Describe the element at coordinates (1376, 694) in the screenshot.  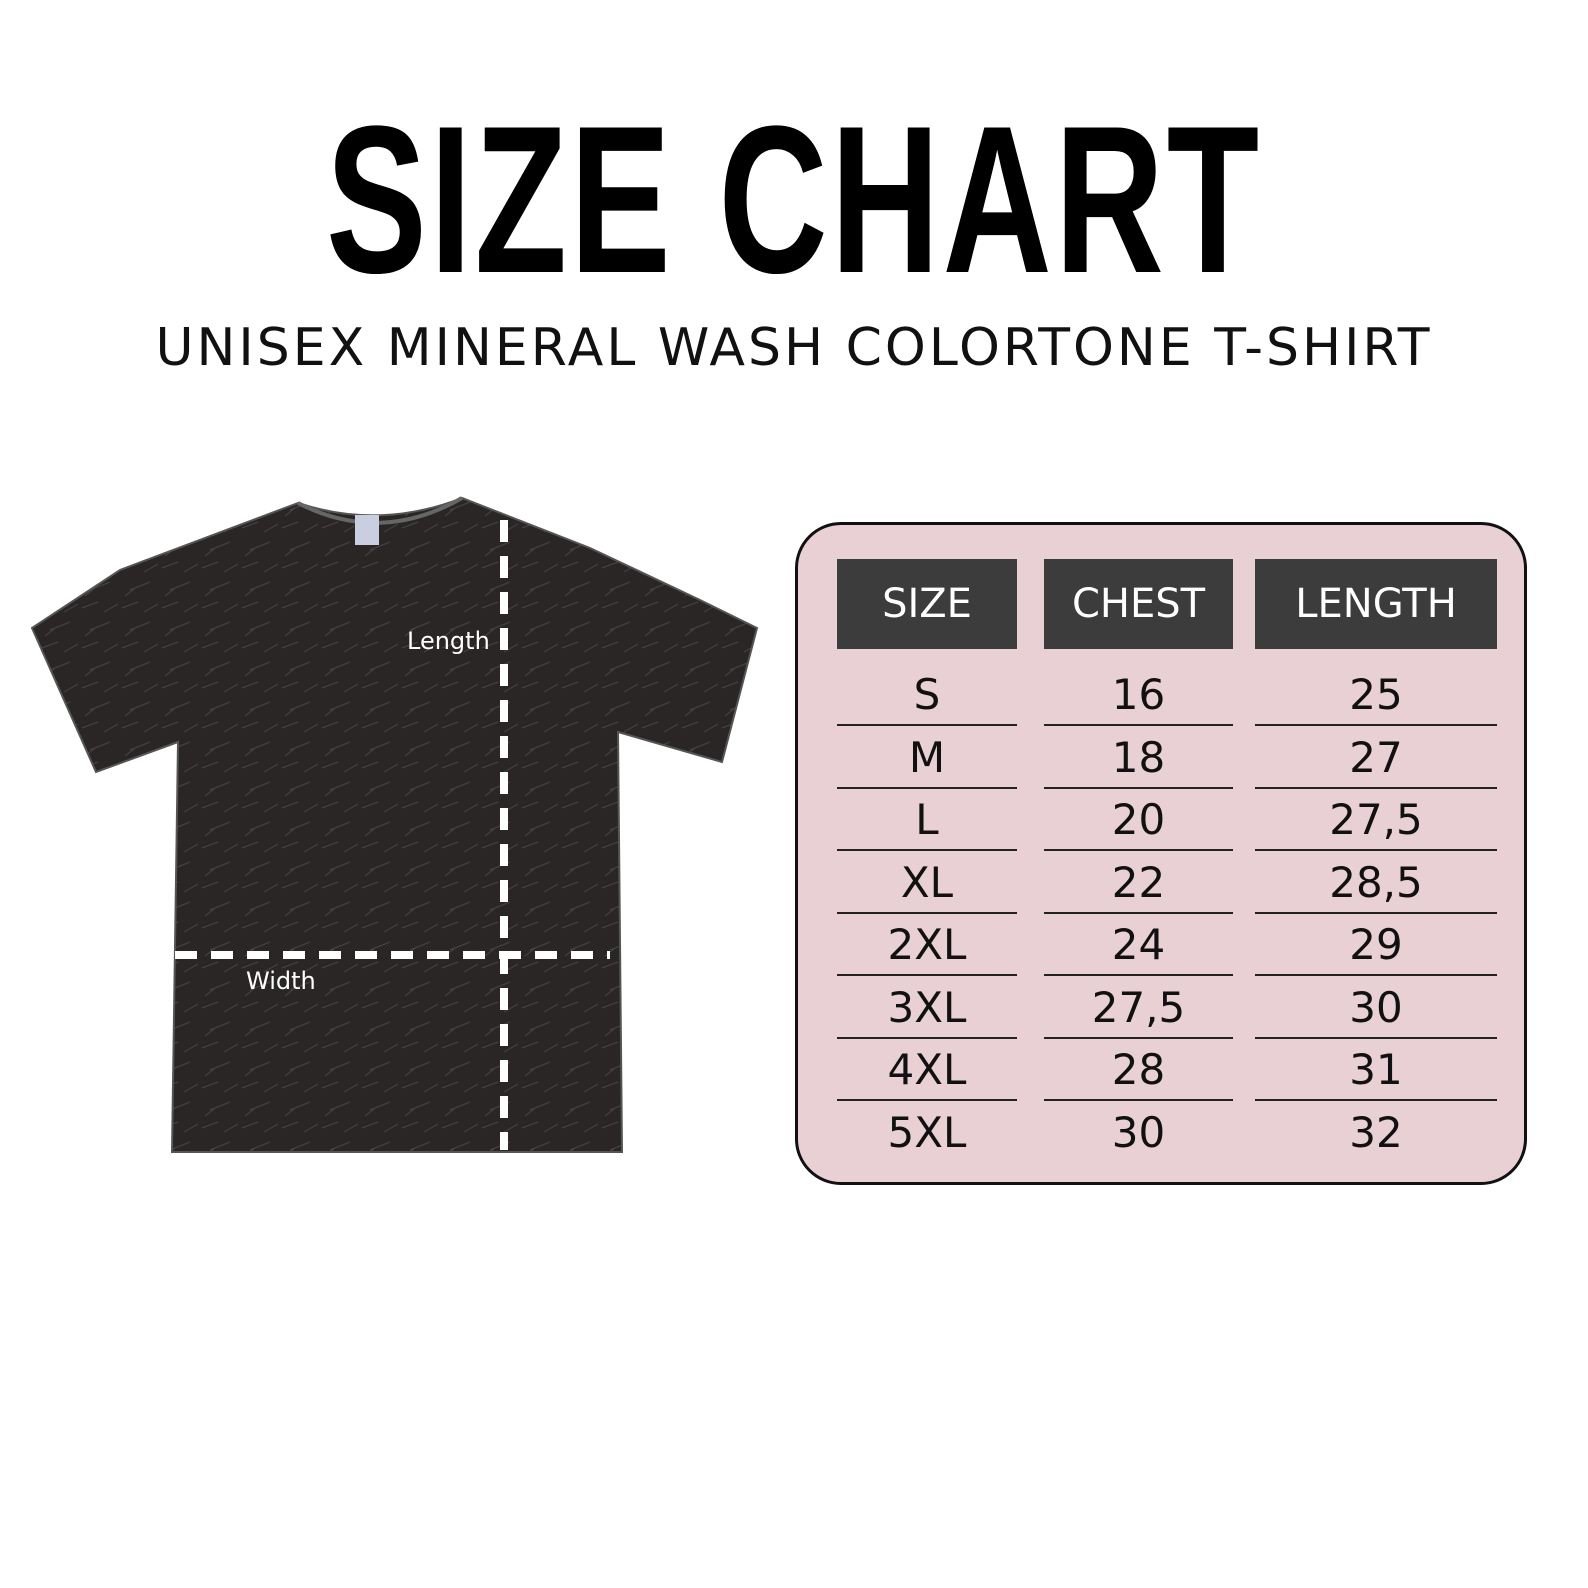
I see `cell-length: 25` at that location.